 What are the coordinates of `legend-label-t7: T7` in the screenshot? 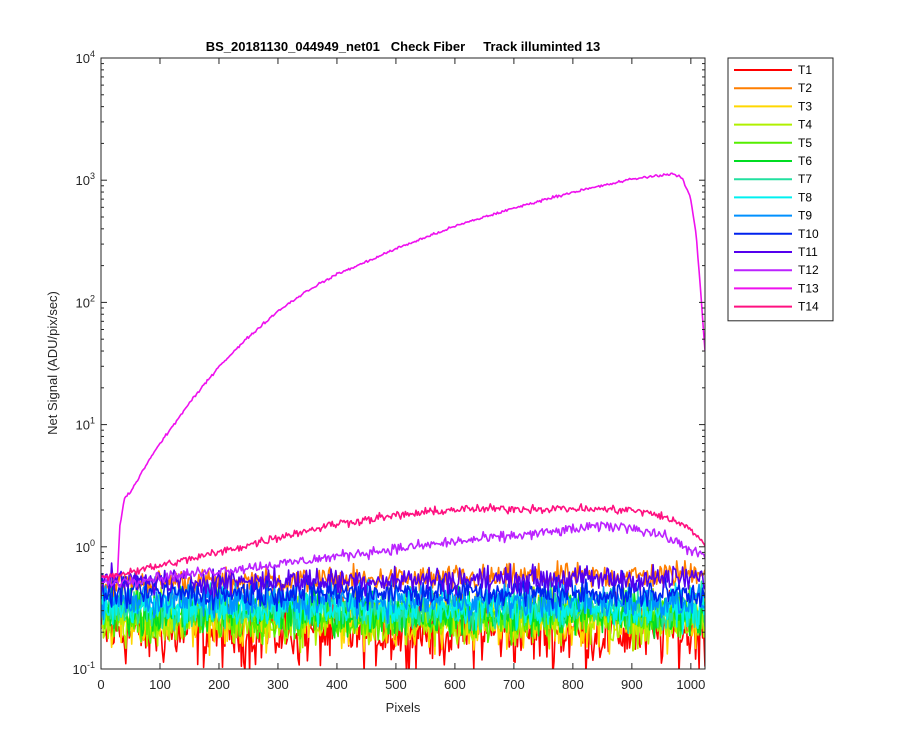 It's located at (805, 179).